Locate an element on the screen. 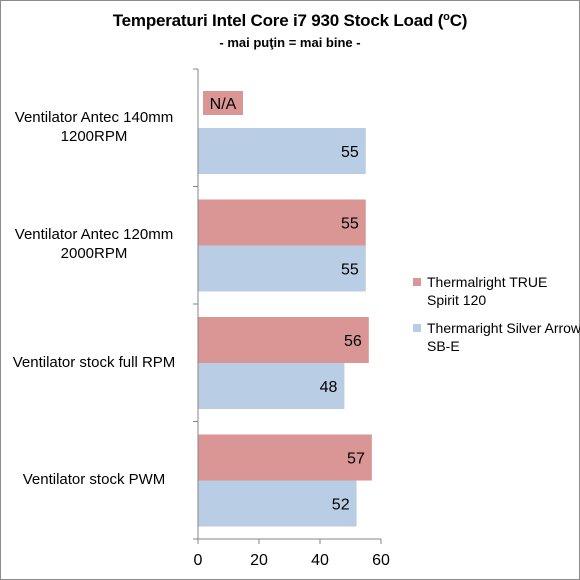 This screenshot has height=580, width=580. data-label-true-spirit-3: 57 is located at coordinates (356, 459).